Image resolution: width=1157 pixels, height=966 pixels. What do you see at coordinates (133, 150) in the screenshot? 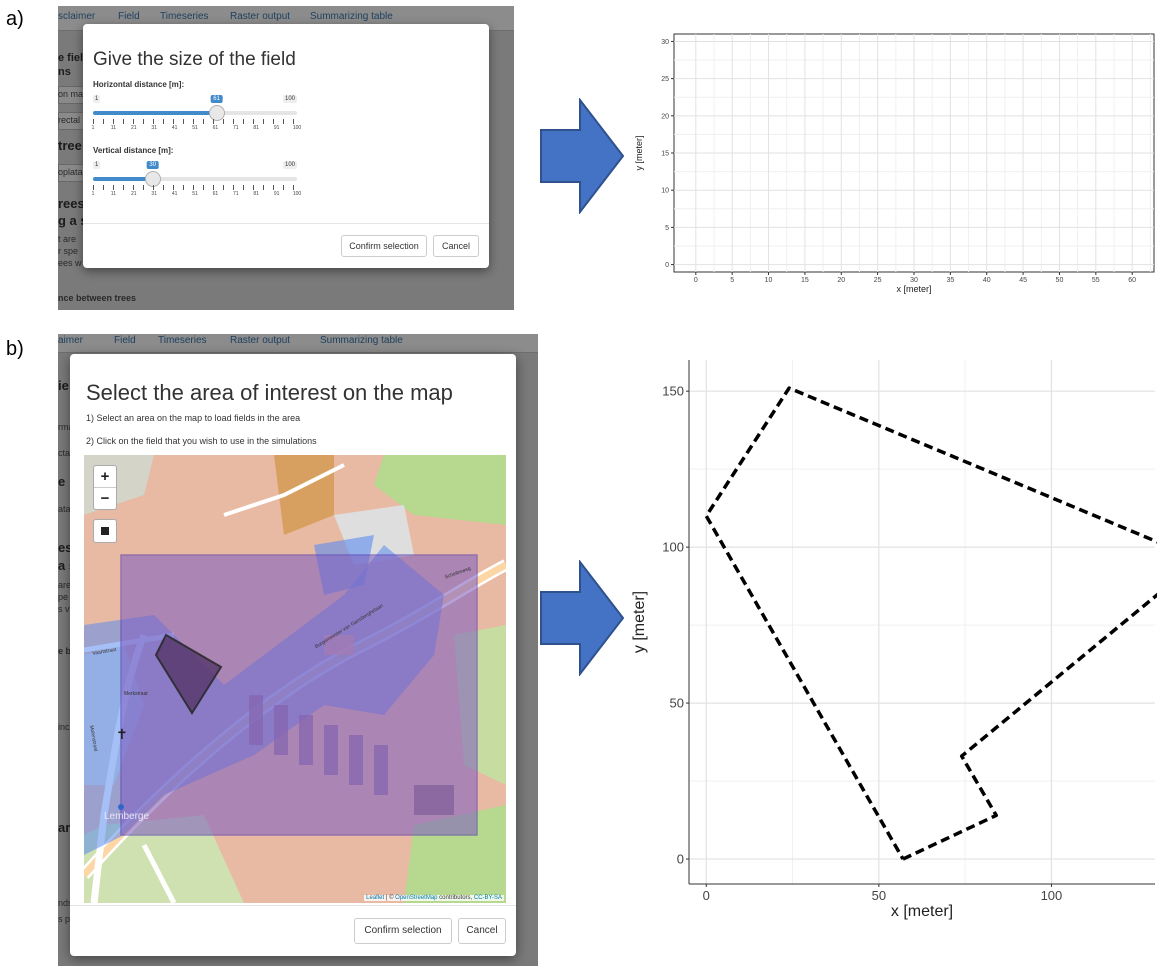
I see `vertical-distance-label: Vertical distance [m]:` at bounding box center [133, 150].